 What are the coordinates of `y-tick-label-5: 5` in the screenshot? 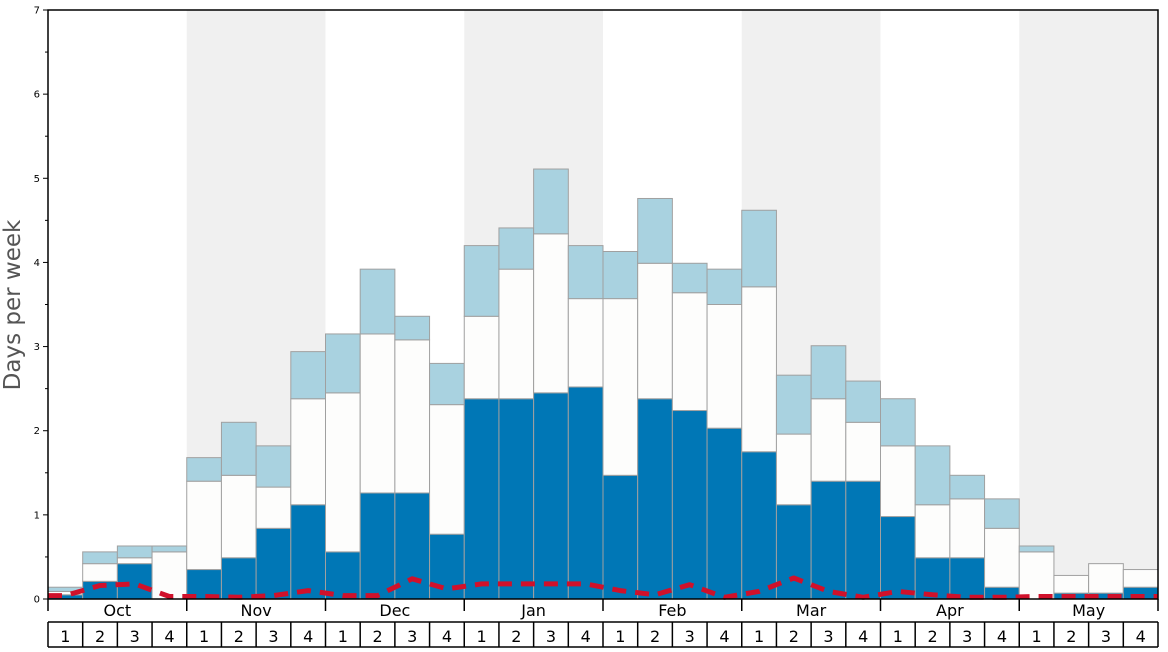 It's located at (37, 179).